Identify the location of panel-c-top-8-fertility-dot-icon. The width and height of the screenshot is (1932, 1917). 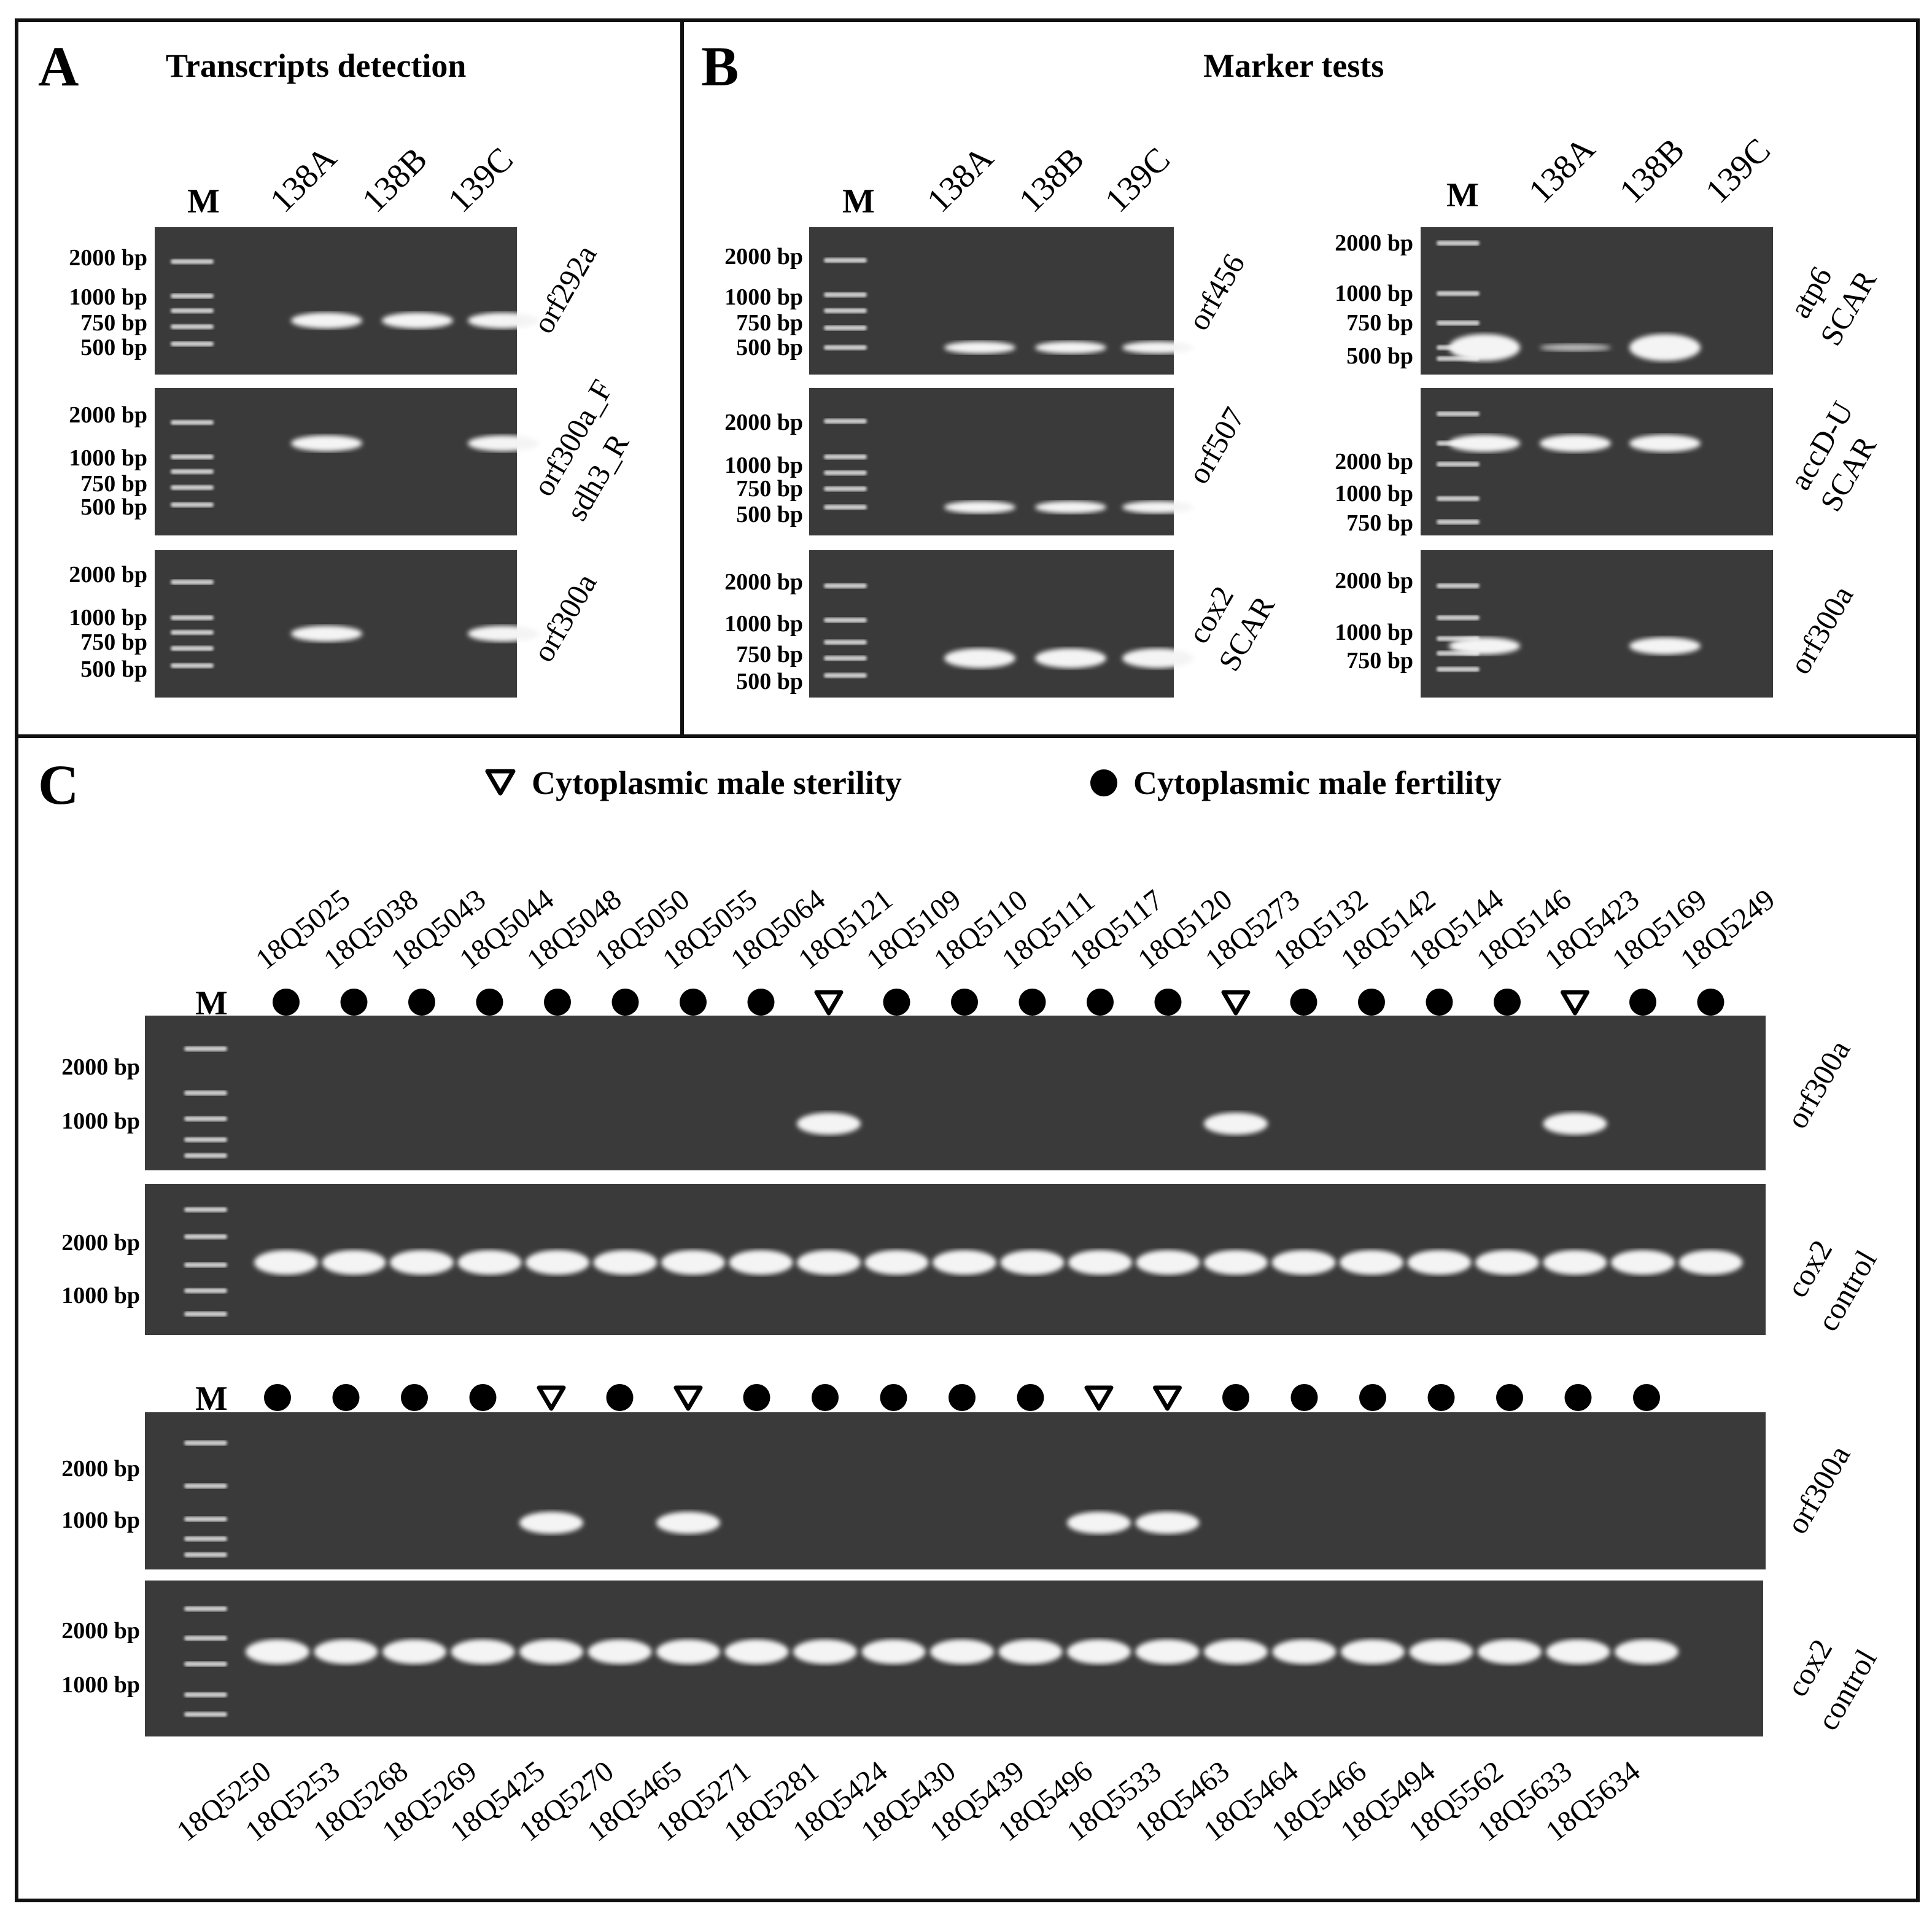
(761, 1002).